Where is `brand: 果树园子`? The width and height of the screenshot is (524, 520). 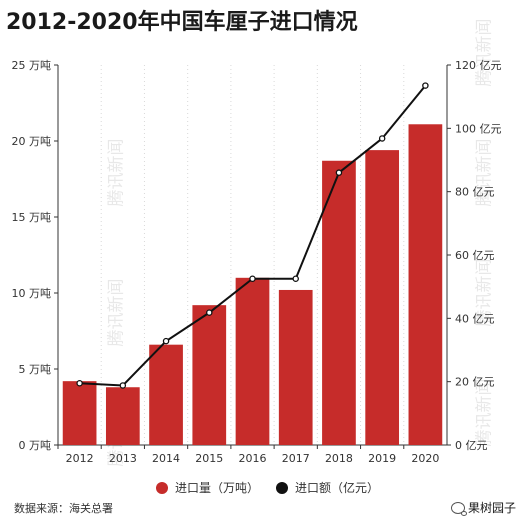
brand: 果树园子 is located at coordinates (483, 507).